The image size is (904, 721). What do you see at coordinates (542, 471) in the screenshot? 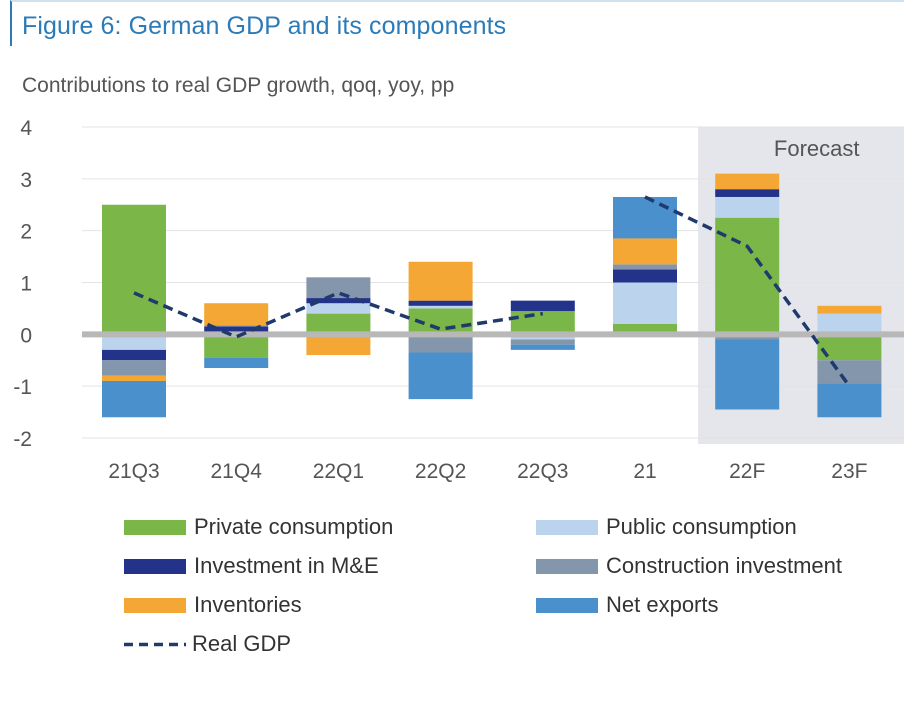
I see `x-tick-label: 22Q3` at bounding box center [542, 471].